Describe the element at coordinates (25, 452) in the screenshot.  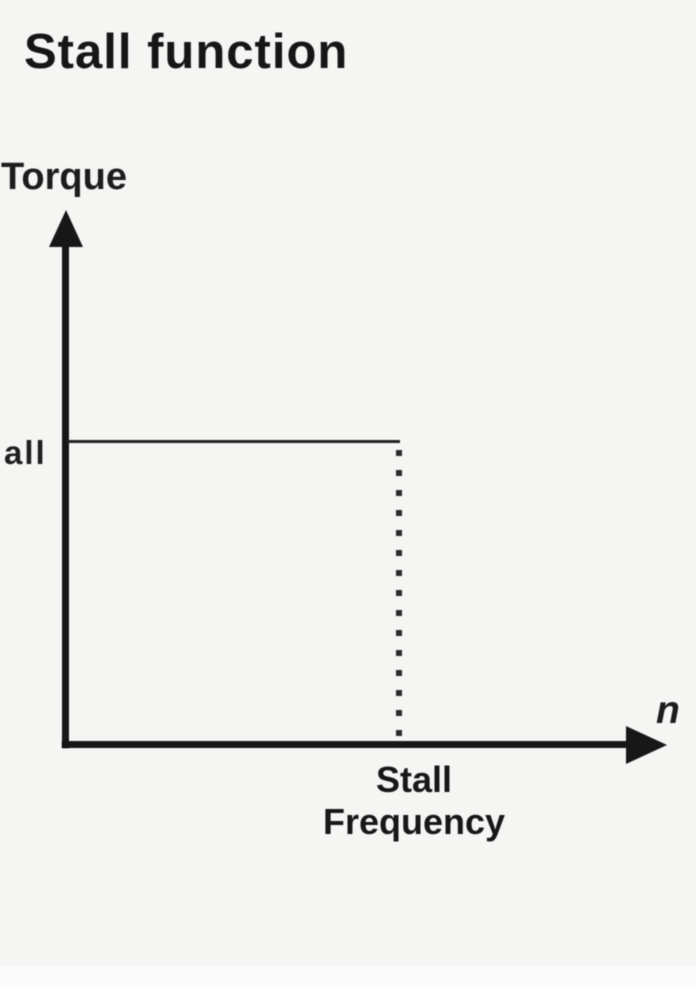
I see `stall-torque-tick-label: all` at that location.